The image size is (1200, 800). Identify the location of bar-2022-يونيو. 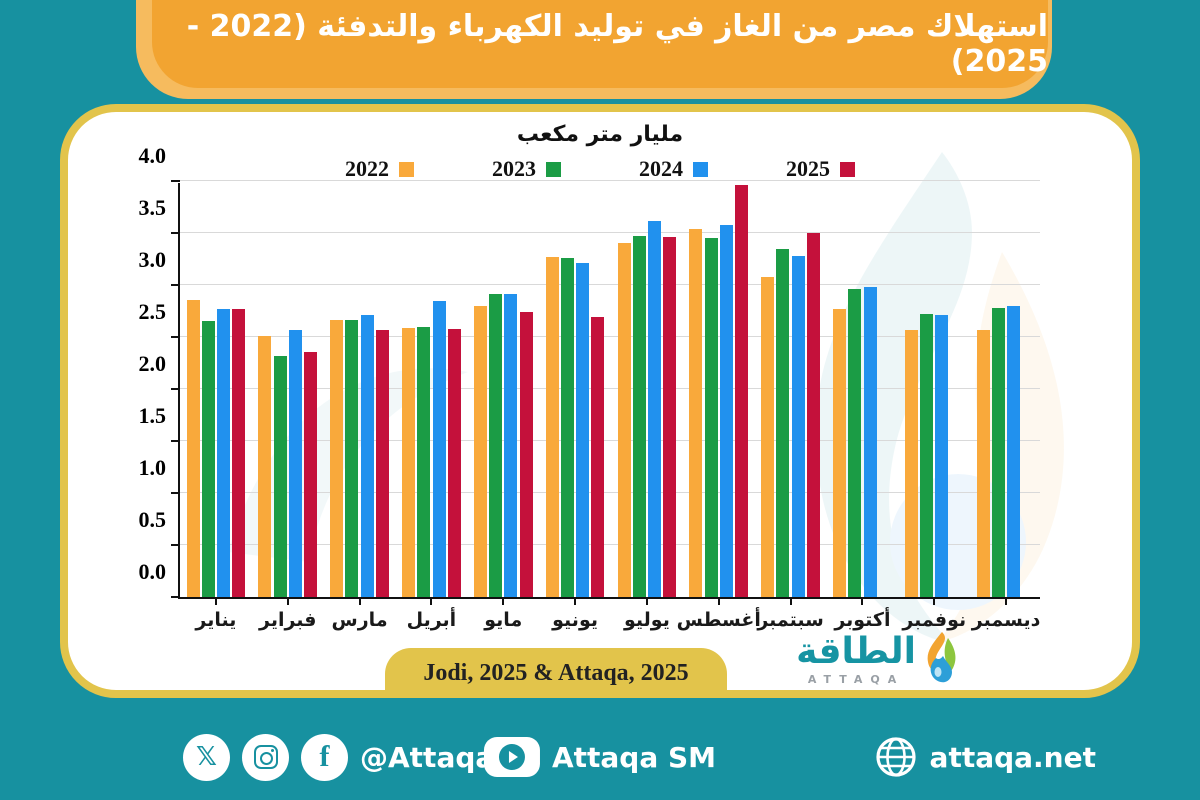
(552, 426).